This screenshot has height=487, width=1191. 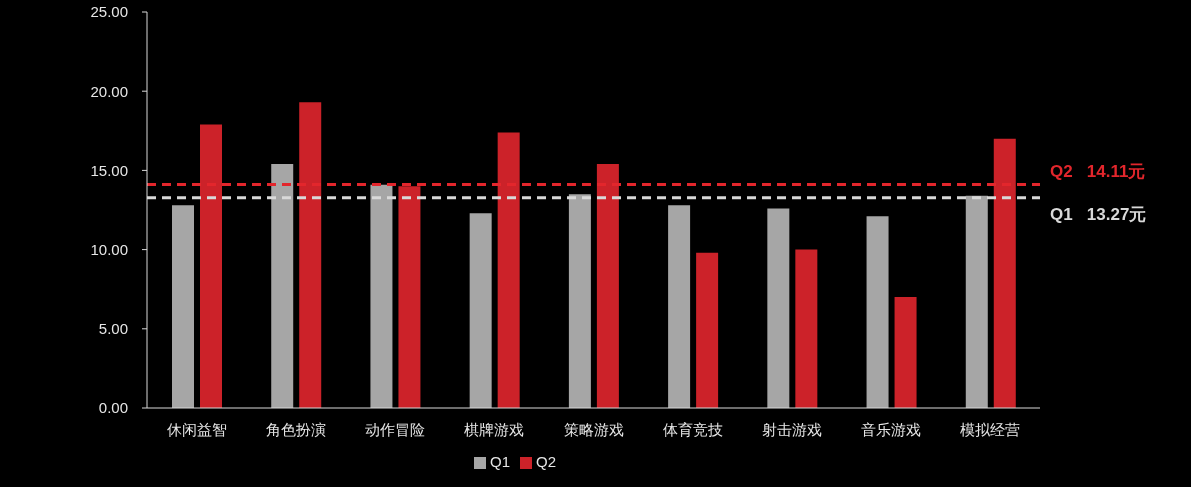 I want to click on x-tick-label: 策略游戏, so click(x=593, y=429).